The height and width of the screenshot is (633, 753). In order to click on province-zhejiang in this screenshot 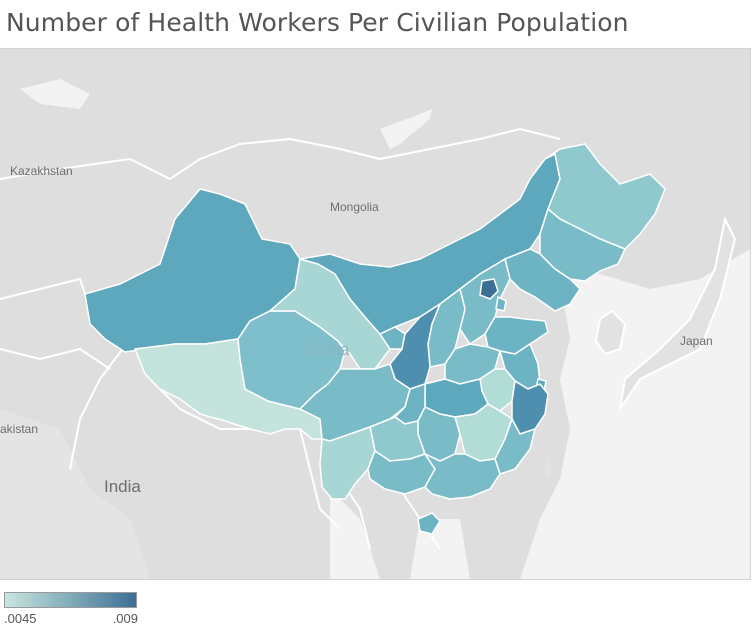, I will do `click(530, 407)`.